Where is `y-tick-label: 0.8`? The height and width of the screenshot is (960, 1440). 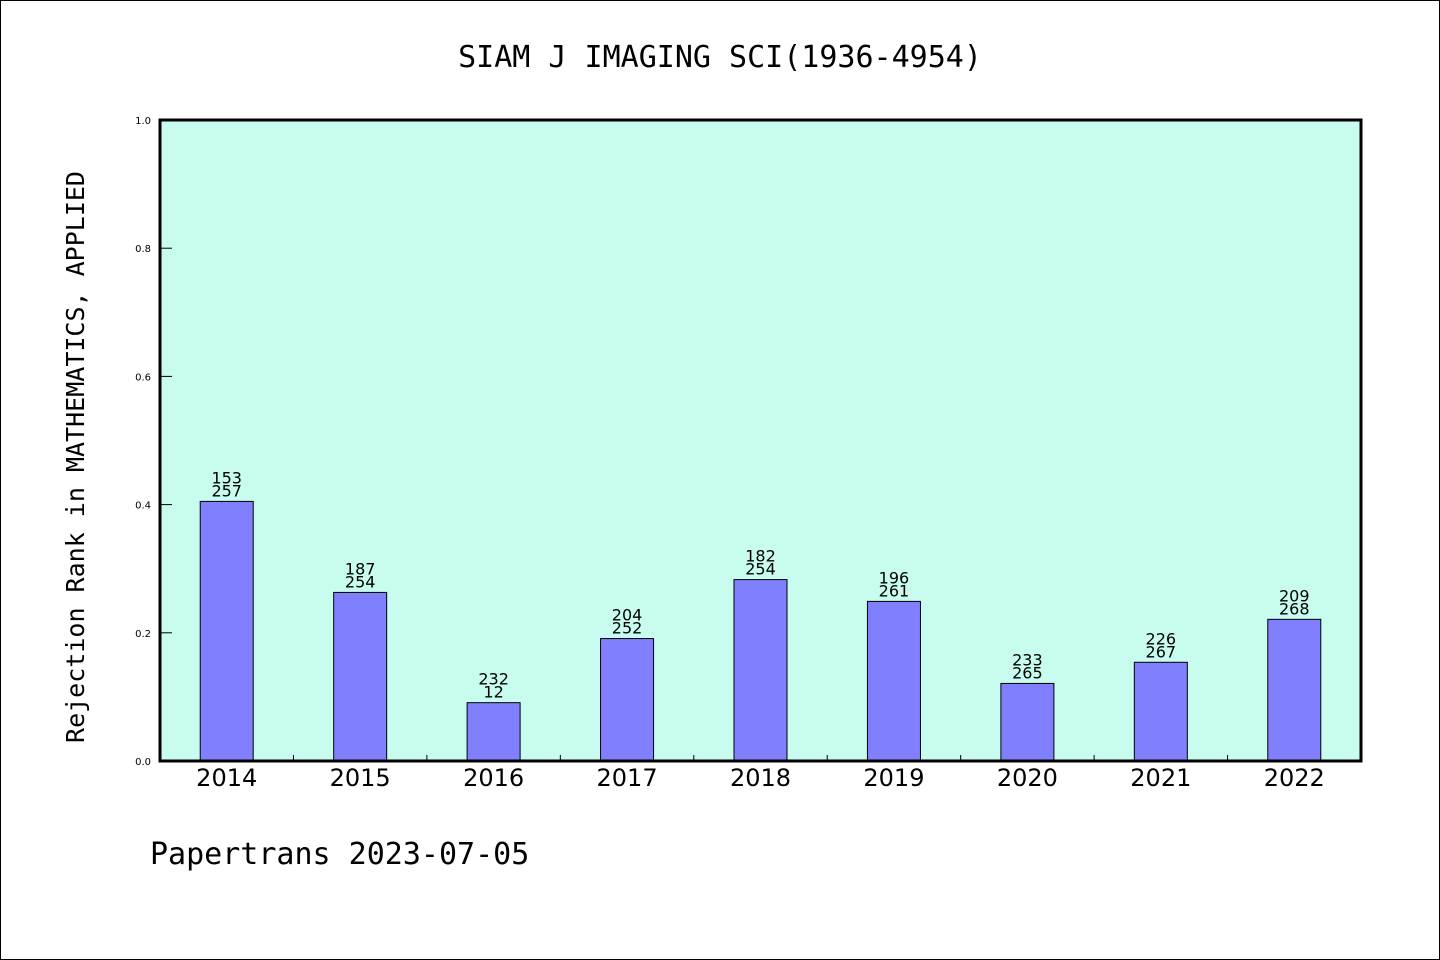 y-tick-label: 0.8 is located at coordinates (143, 249).